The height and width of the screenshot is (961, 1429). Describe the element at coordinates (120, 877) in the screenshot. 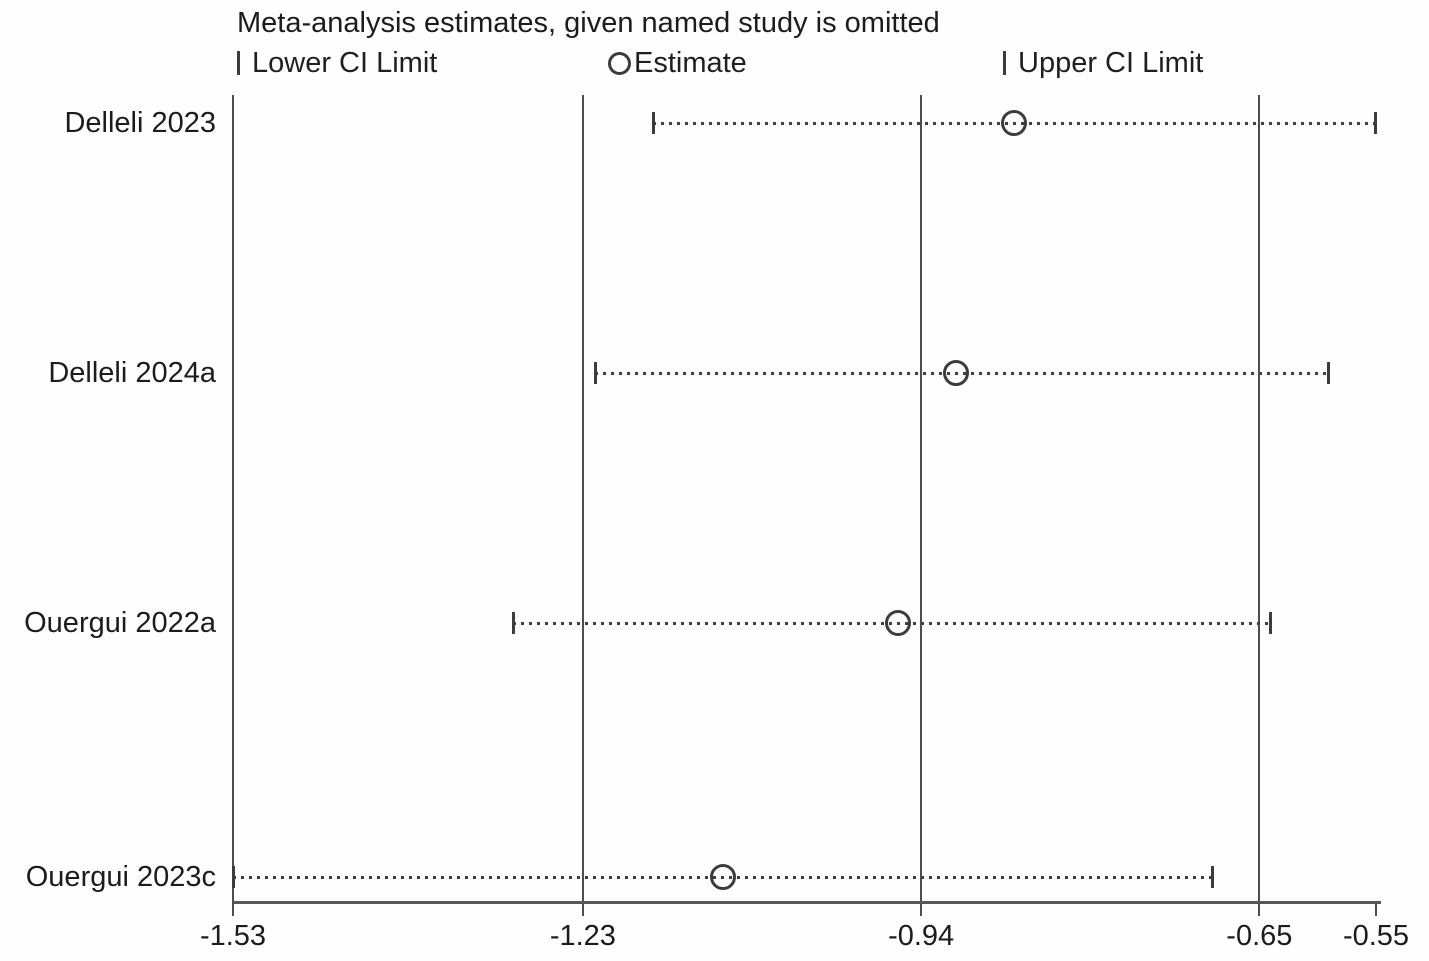

I see `study-label: Ouergui 2023c` at that location.